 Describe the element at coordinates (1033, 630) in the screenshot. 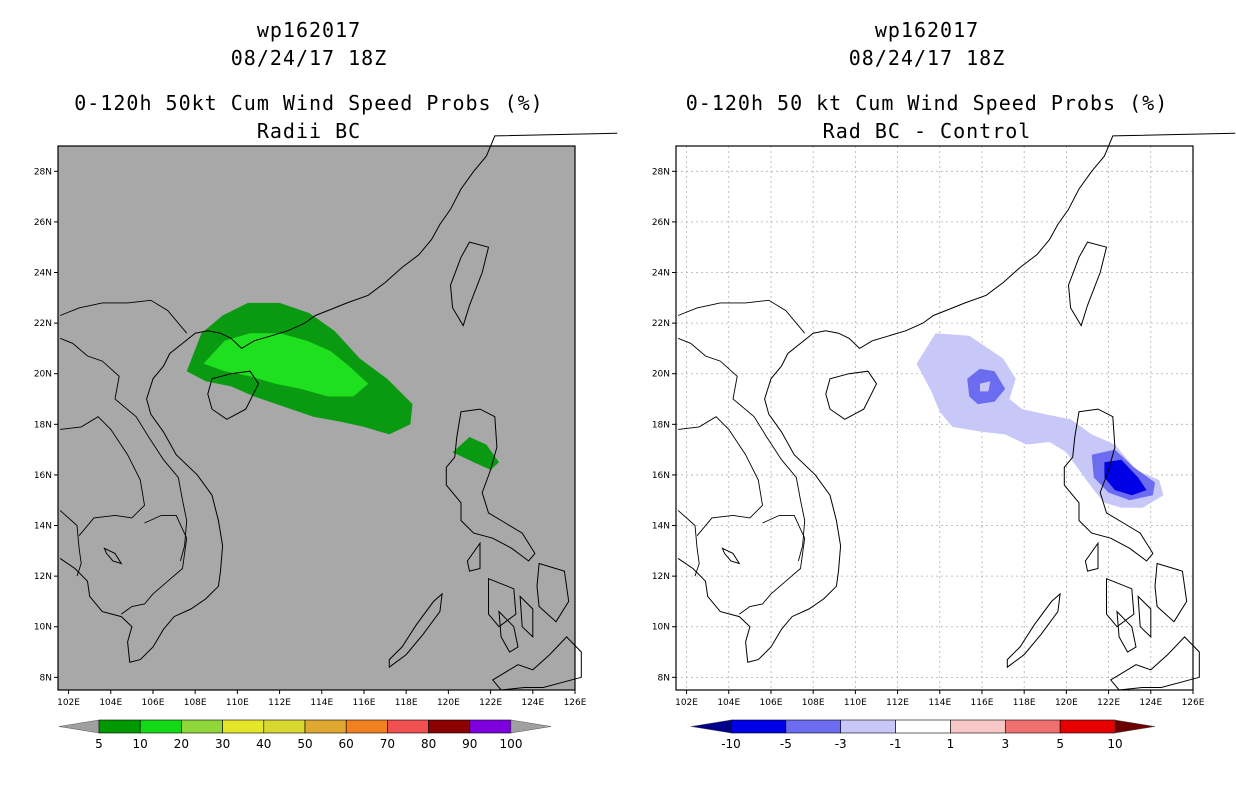

I see `palawan-coastline` at that location.